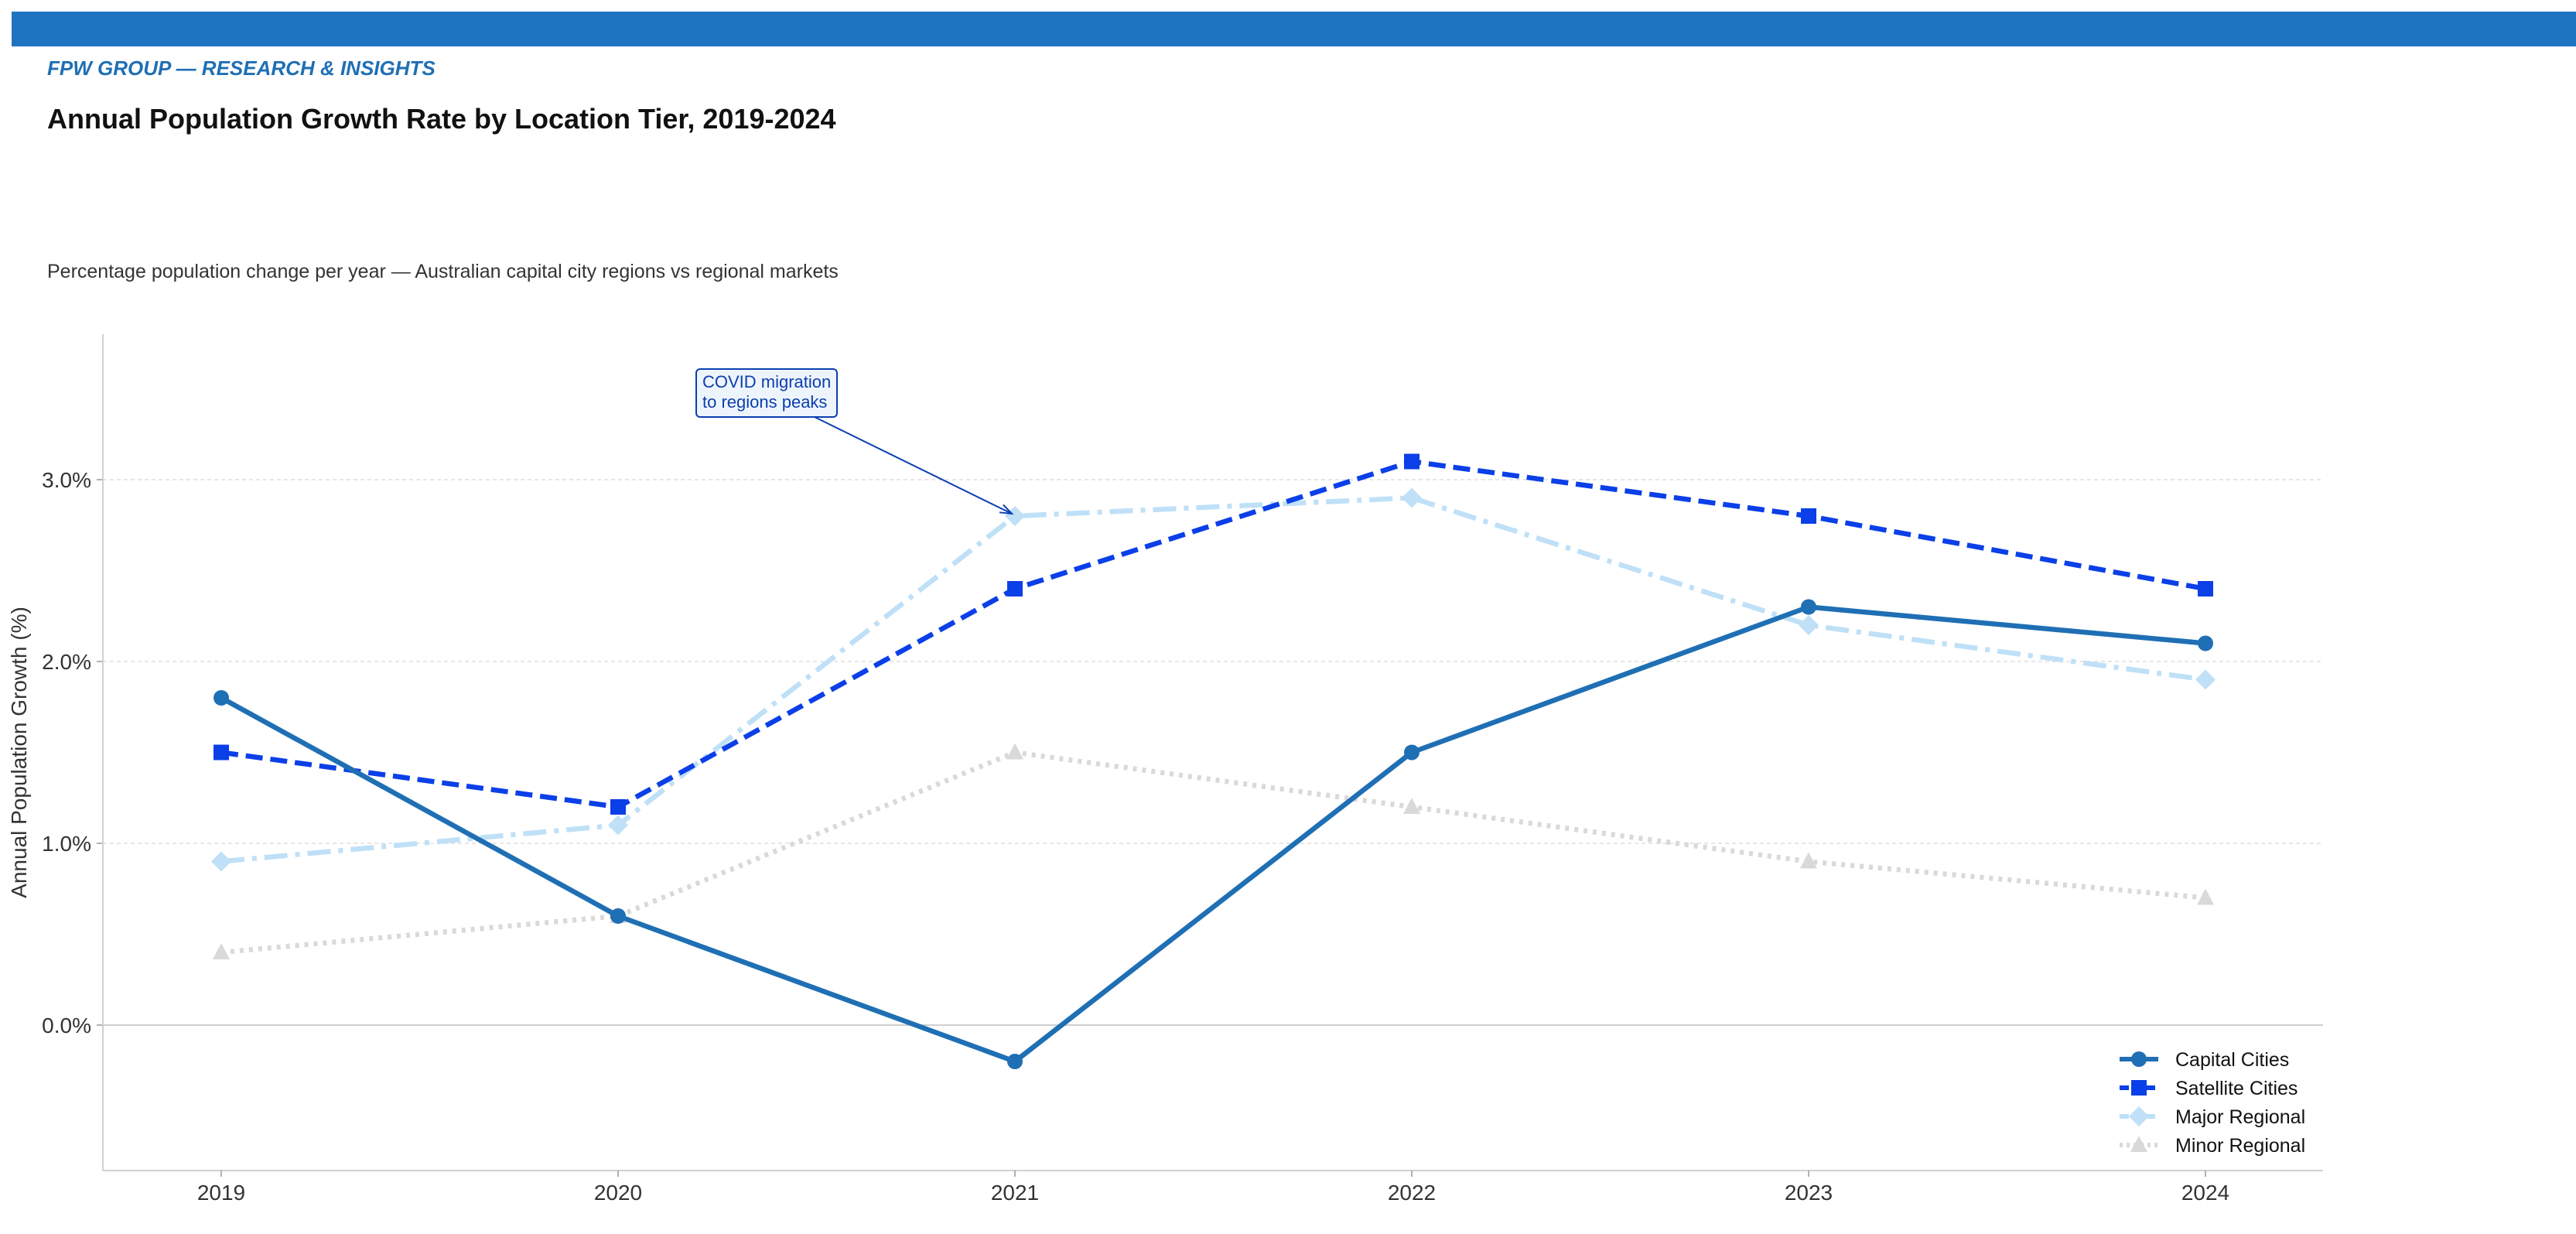  I want to click on annotation-arrowhead, so click(1006, 509).